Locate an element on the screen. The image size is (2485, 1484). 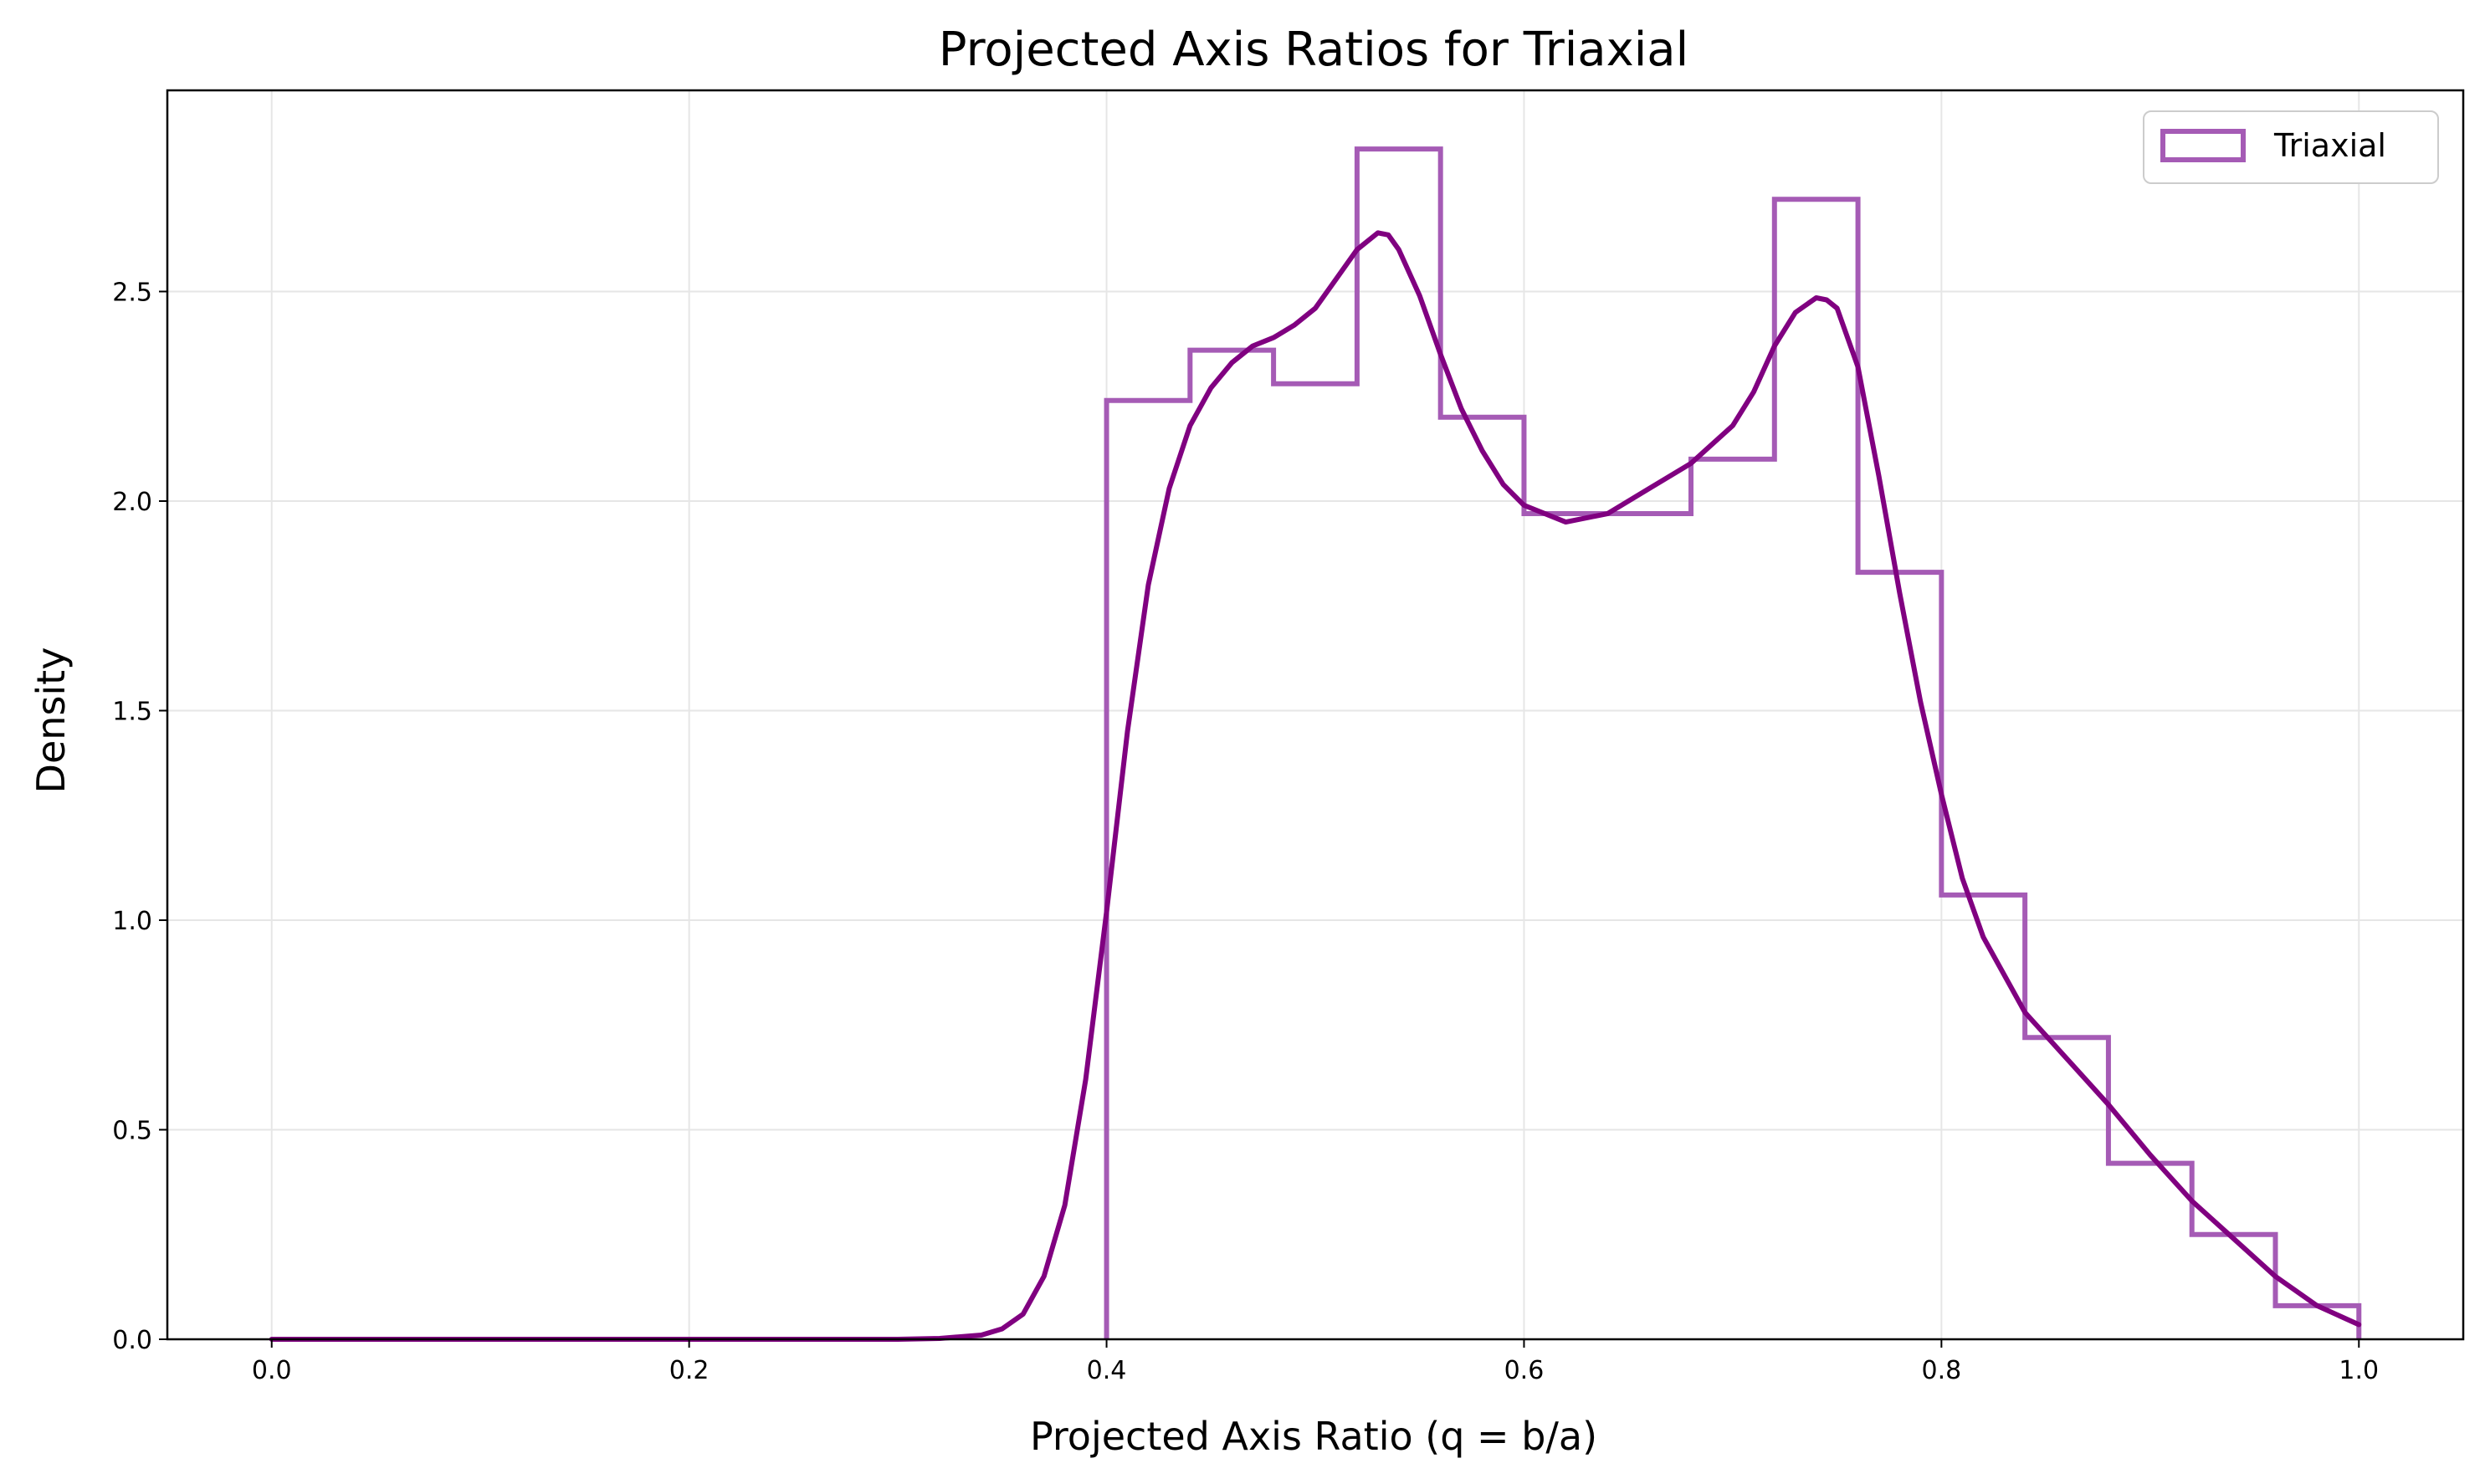
x-tick-label: 0.0 is located at coordinates (272, 1370).